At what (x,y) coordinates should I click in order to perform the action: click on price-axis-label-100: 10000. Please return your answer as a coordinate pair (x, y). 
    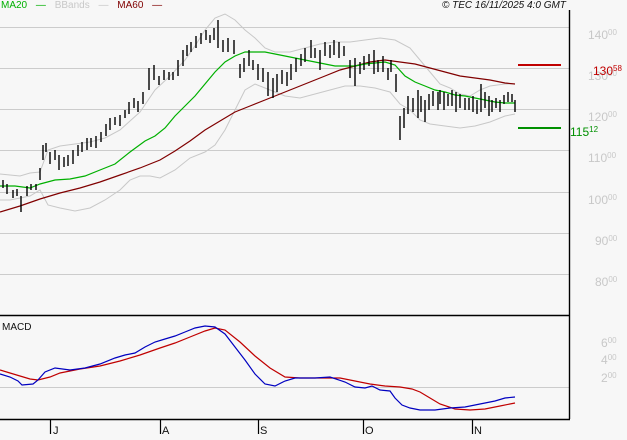
    Looking at the image, I should click on (602, 200).